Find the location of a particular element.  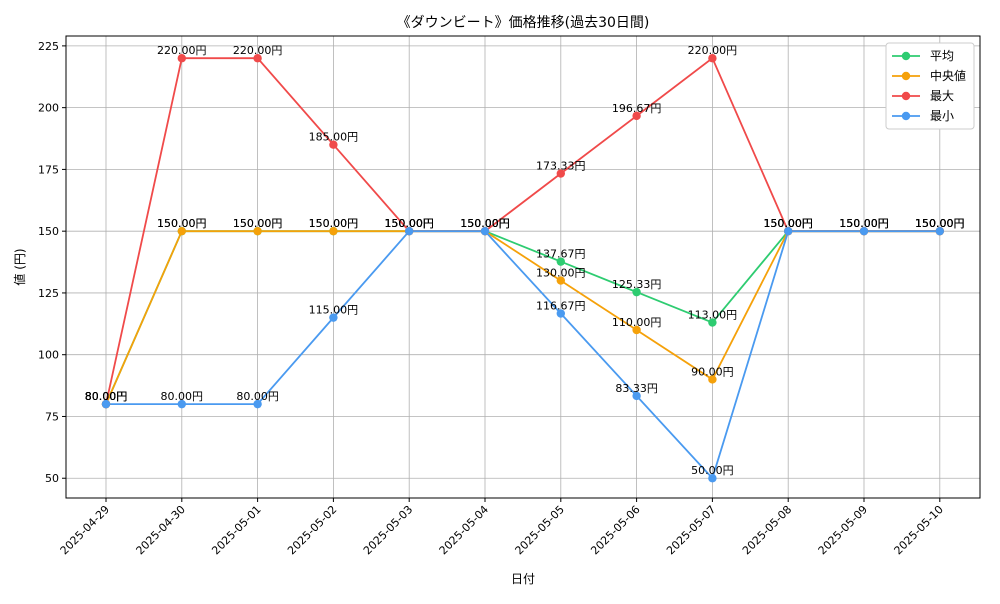

x-tick-label: 2025-04-29 is located at coordinates (85, 530).